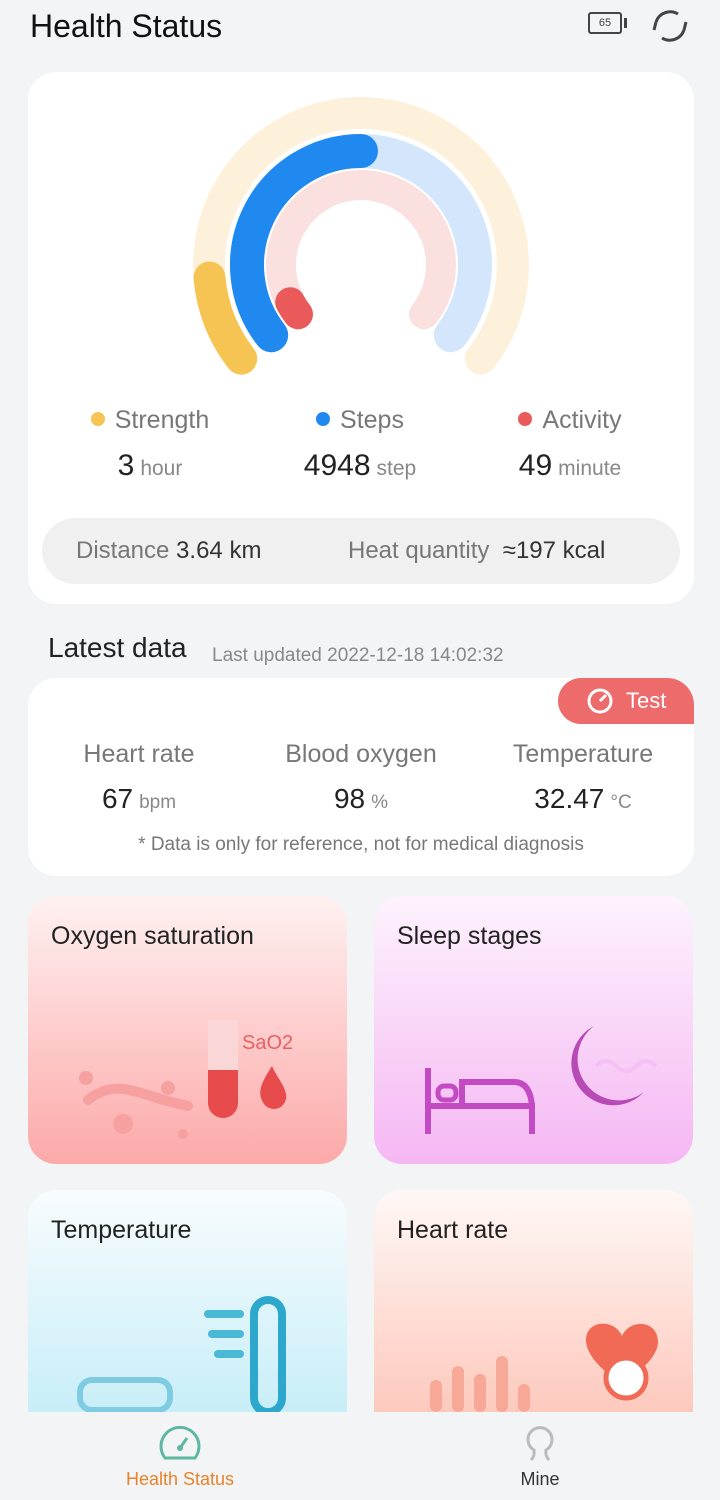 The image size is (720, 1500). What do you see at coordinates (97, 419) in the screenshot?
I see `strength-dot` at bounding box center [97, 419].